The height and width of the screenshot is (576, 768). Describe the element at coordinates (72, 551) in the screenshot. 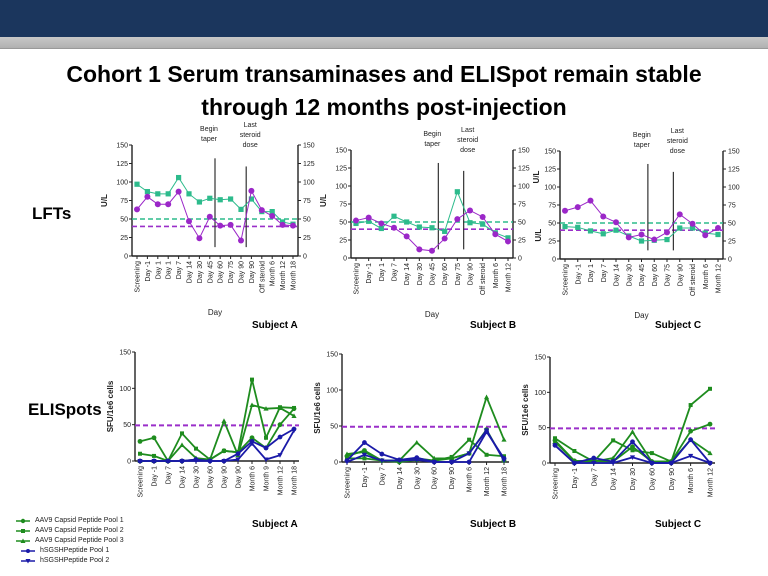

I see `legend-item-hsgsh1: hSGSHPeptide Pool 1` at that location.